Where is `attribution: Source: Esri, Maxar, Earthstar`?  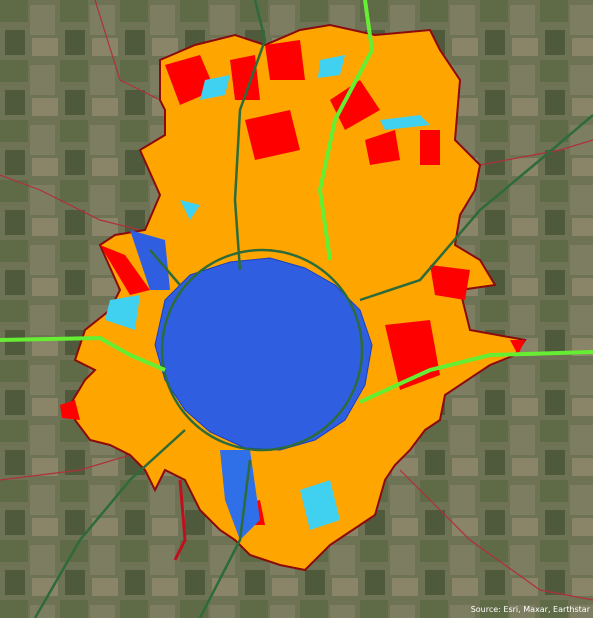 attribution: Source: Esri, Maxar, Earthstar is located at coordinates (531, 609).